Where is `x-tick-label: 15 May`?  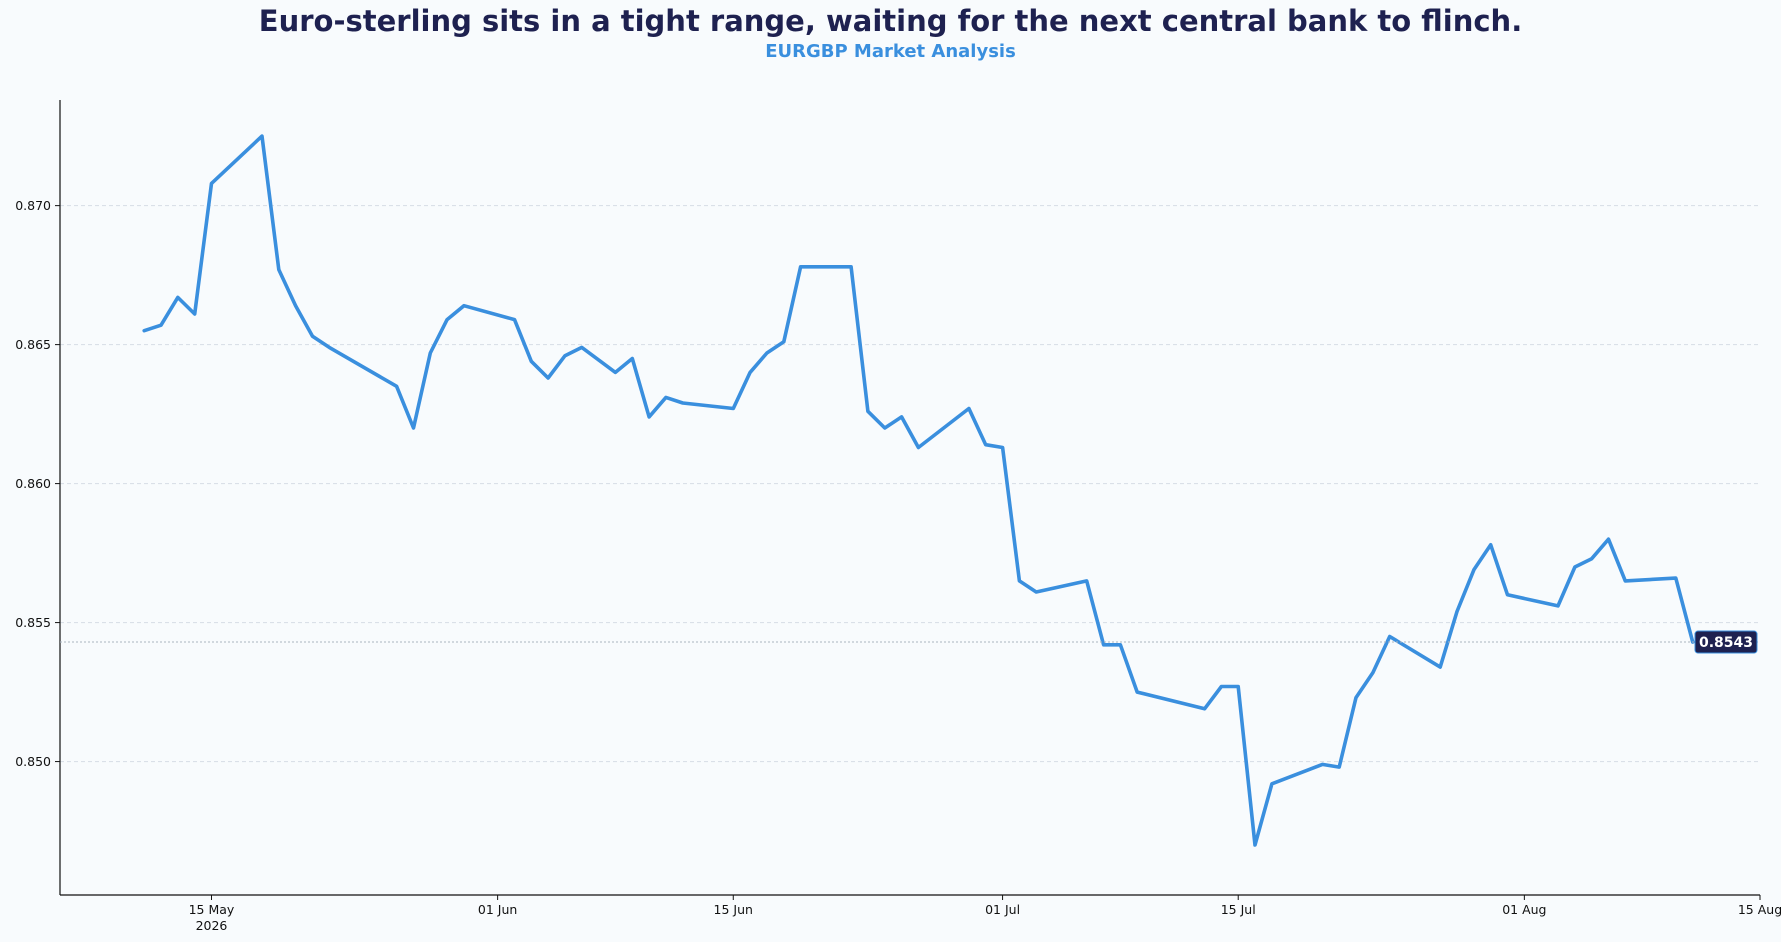
x-tick-label: 15 May is located at coordinates (212, 909).